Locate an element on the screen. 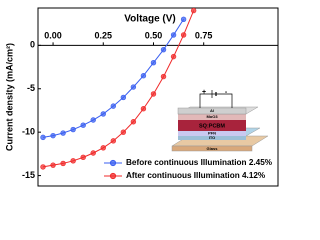 The width and height of the screenshot is (320, 240). legend-label: After continuous Illumination 4.12% is located at coordinates (196, 175).